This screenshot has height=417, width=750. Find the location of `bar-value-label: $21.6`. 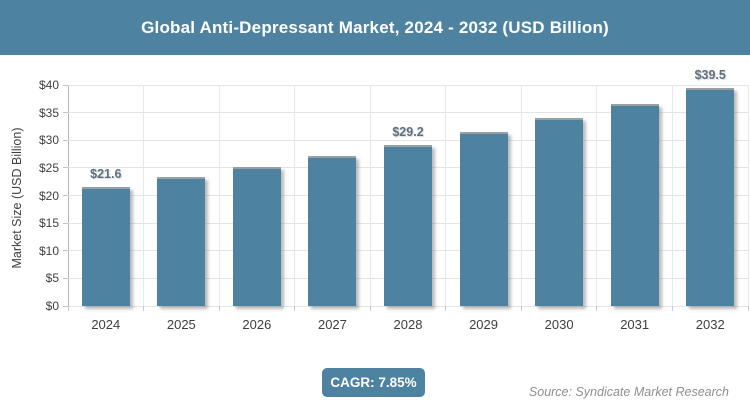

bar-value-label: $21.6 is located at coordinates (106, 173).